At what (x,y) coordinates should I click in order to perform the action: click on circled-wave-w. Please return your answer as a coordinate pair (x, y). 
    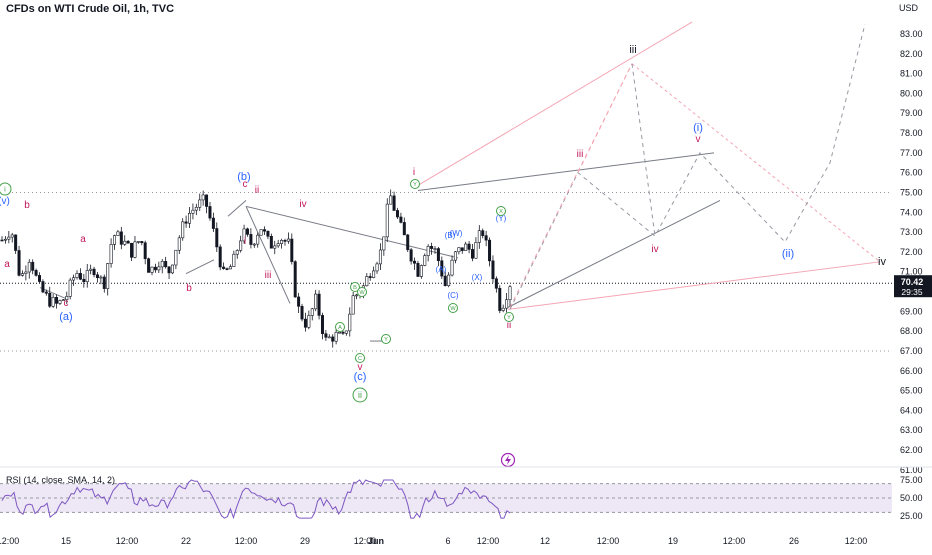
    Looking at the image, I should click on (453, 308).